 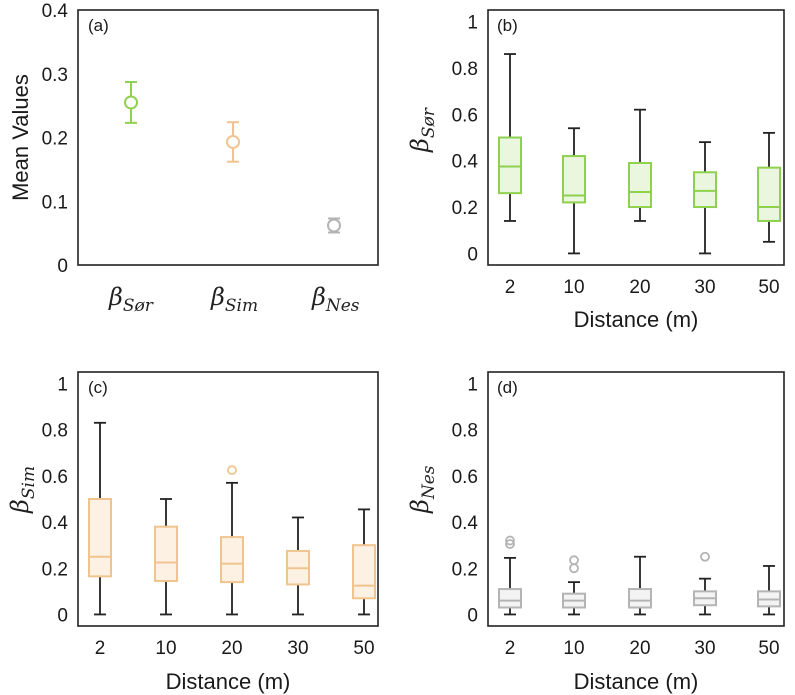 I want to click on panel-b-ylabel: βSør, so click(x=422, y=130).